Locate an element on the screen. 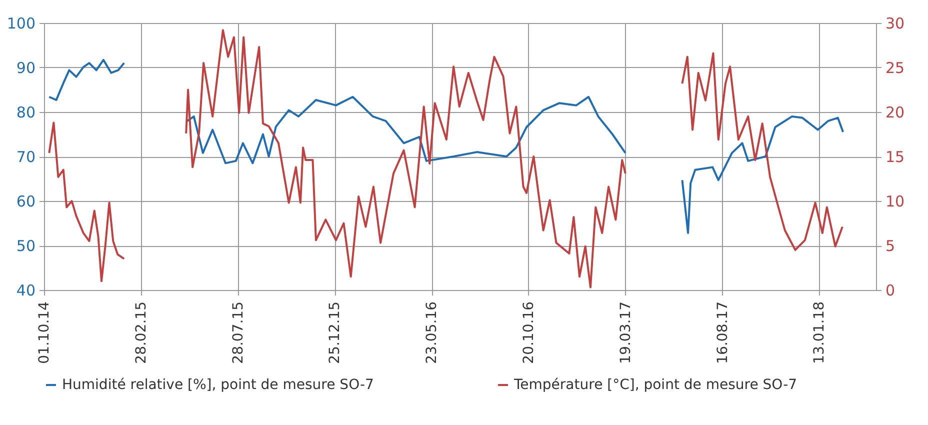 The image size is (928, 425). x-tick-label: 13.01.18 is located at coordinates (820, 333).